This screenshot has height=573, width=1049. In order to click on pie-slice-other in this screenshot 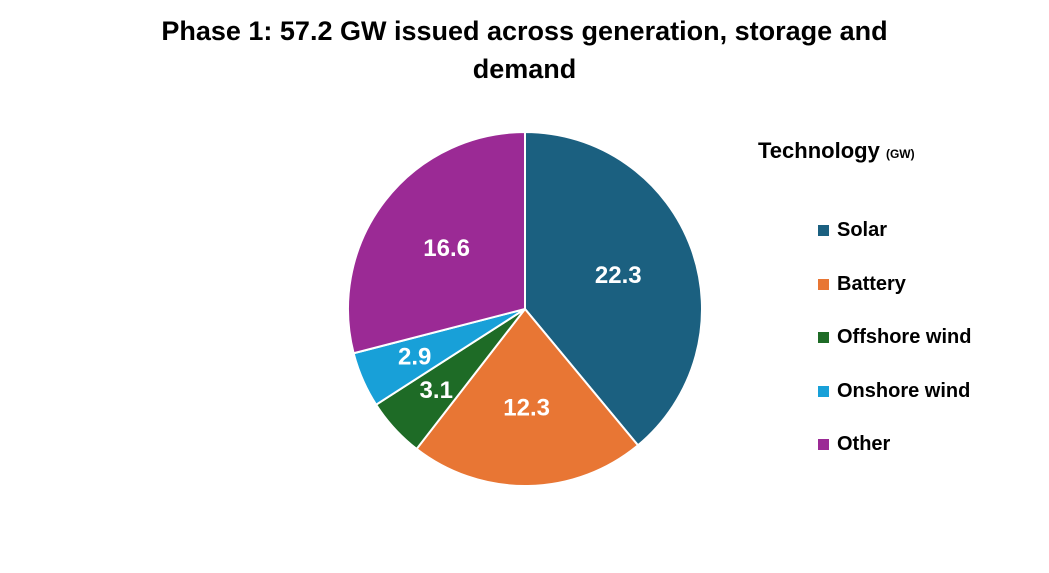, I will do `click(436, 242)`.